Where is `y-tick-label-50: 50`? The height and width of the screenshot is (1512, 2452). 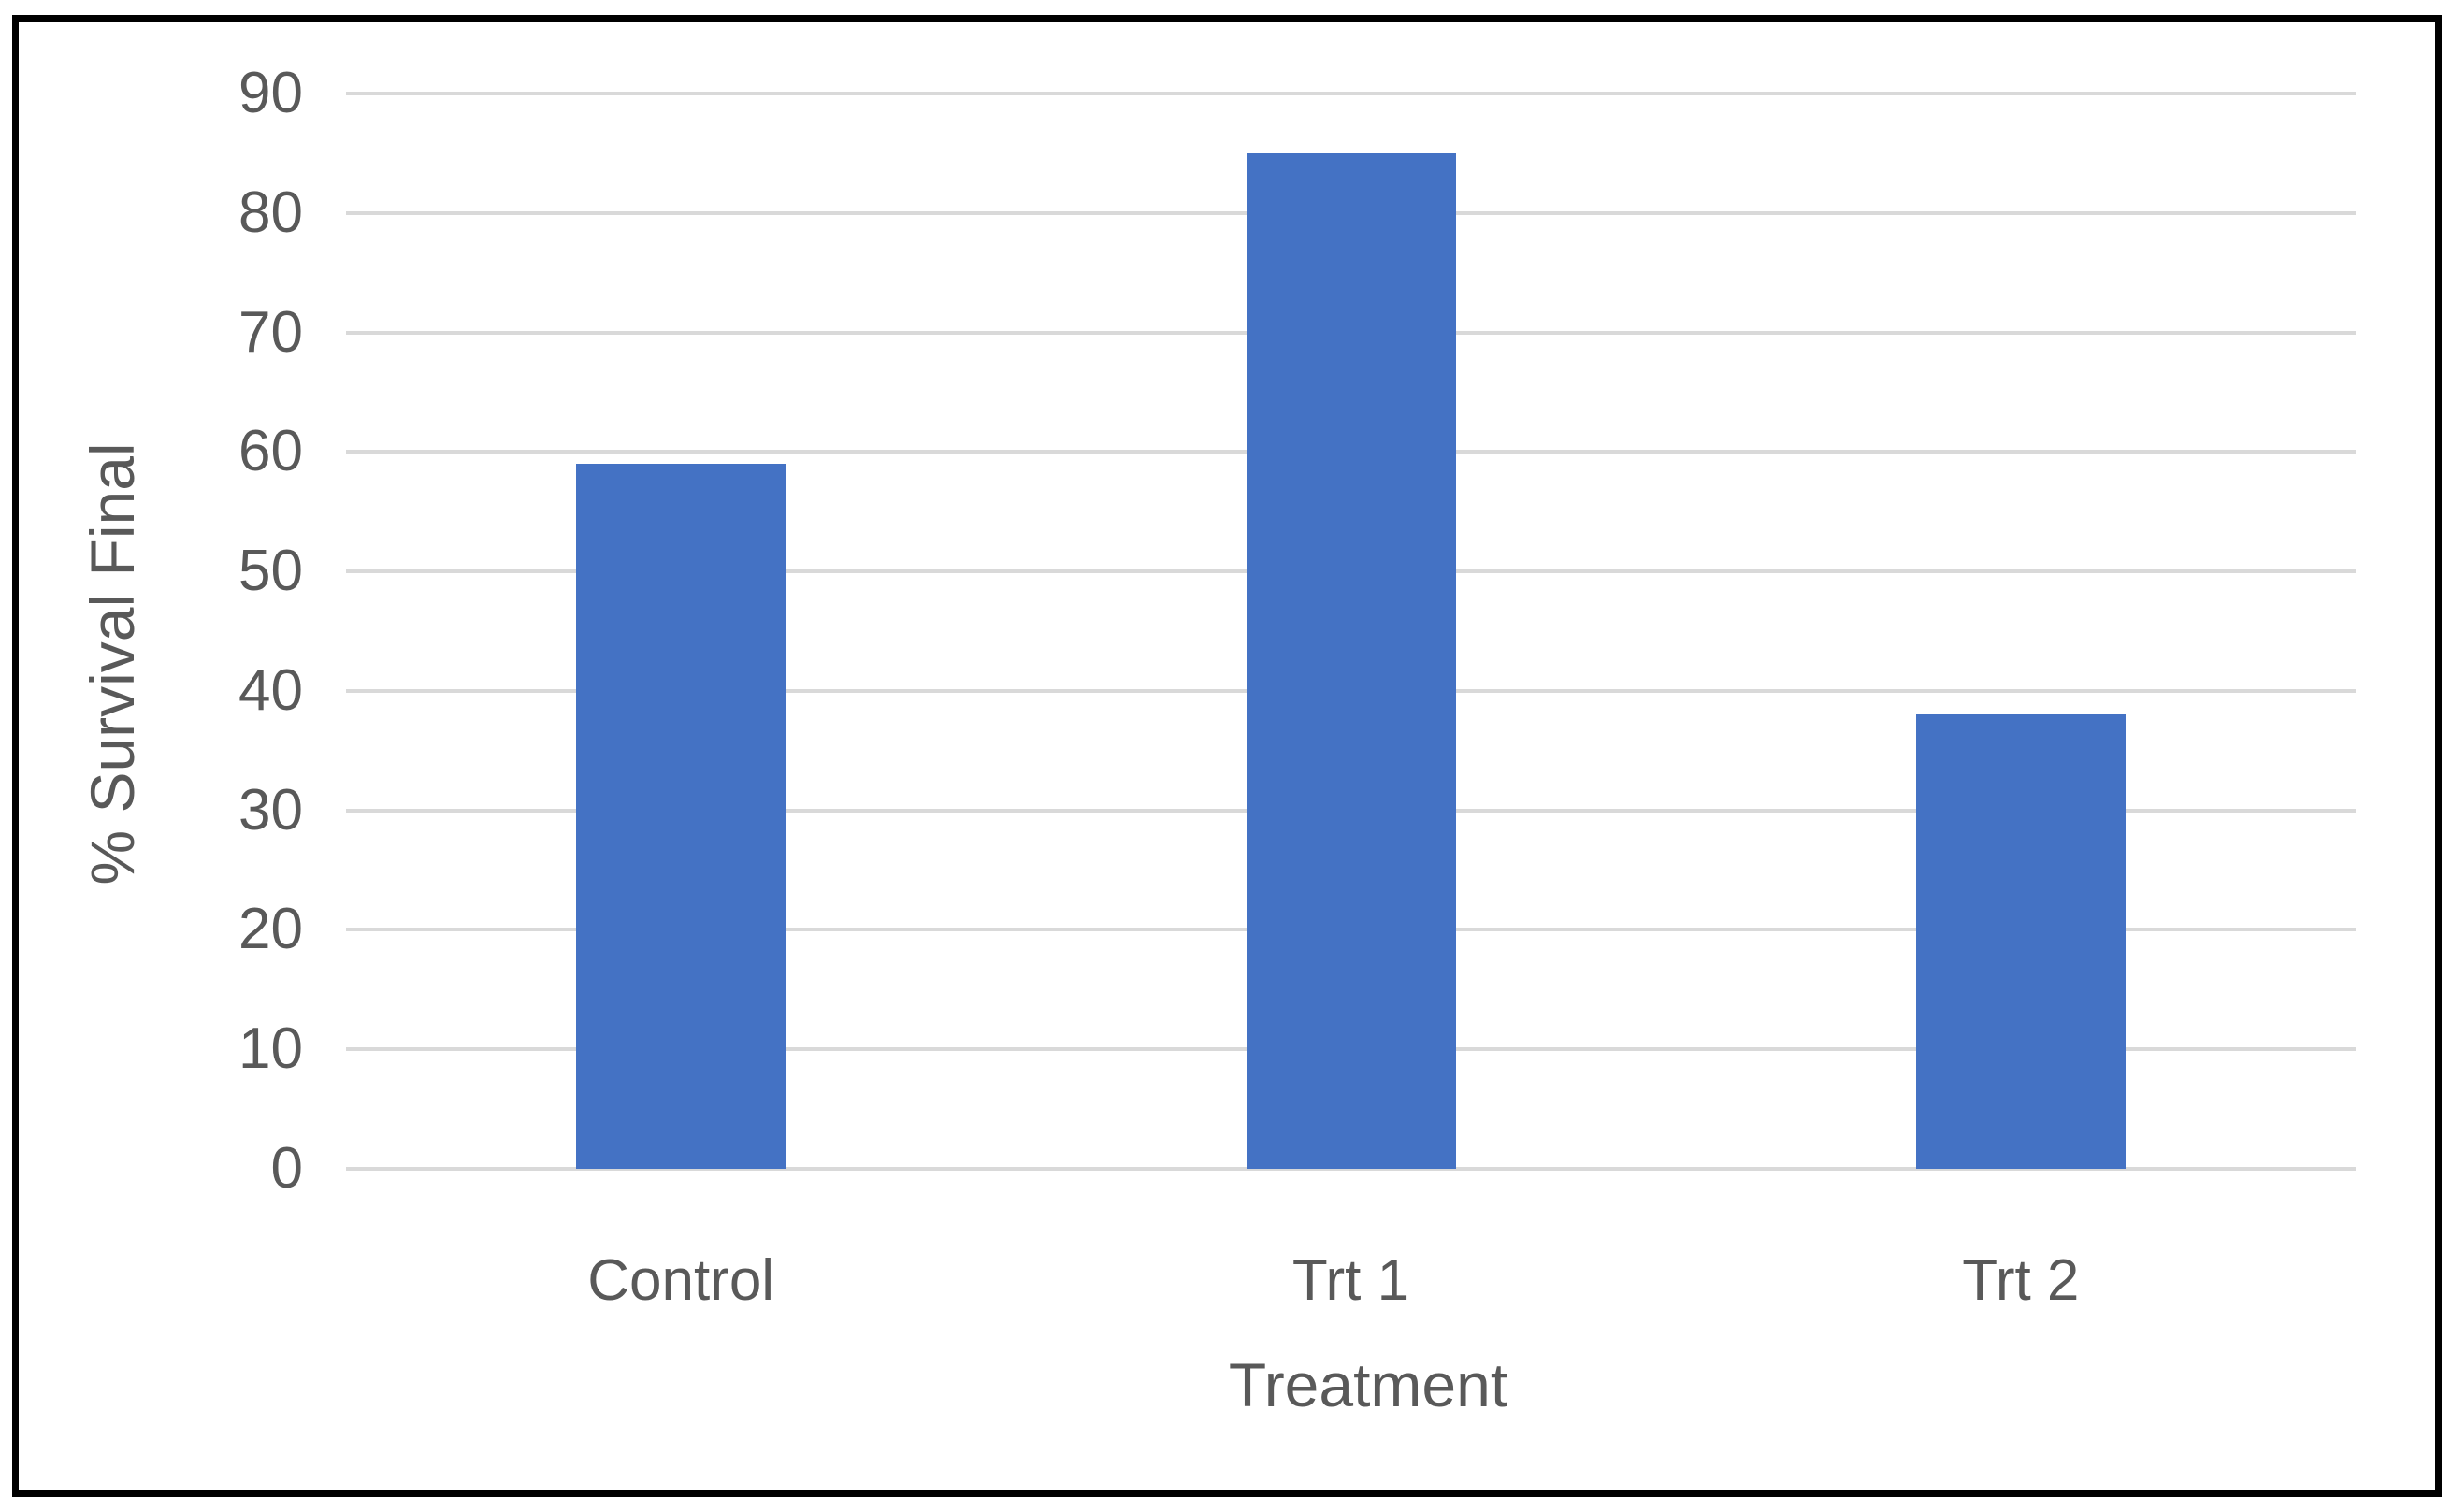
y-tick-label-50: 50 is located at coordinates (270, 571).